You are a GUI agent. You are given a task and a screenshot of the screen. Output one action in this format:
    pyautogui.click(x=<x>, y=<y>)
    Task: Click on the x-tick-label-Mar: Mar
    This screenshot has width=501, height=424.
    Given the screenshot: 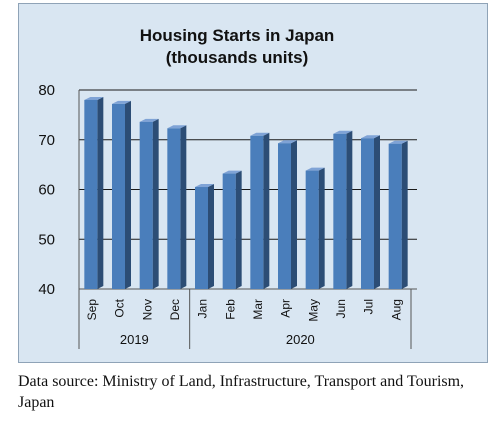 What is the action you would take?
    pyautogui.click(x=258, y=309)
    